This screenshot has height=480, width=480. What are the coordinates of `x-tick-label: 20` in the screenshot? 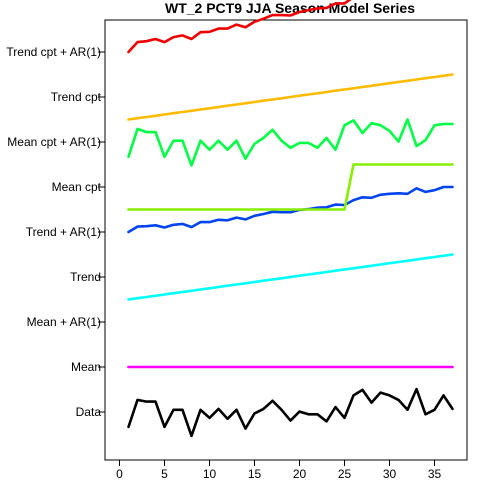 It's located at (300, 473).